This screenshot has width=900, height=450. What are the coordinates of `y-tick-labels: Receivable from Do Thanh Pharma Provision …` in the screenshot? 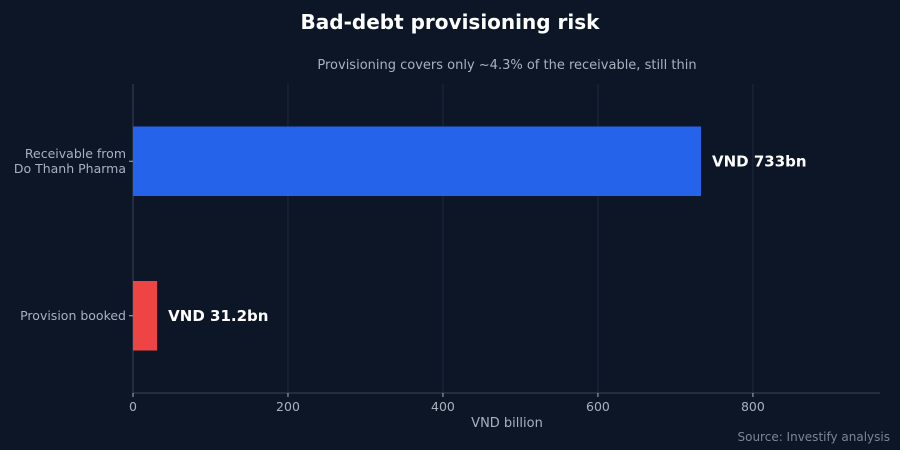 It's located at (73, 234).